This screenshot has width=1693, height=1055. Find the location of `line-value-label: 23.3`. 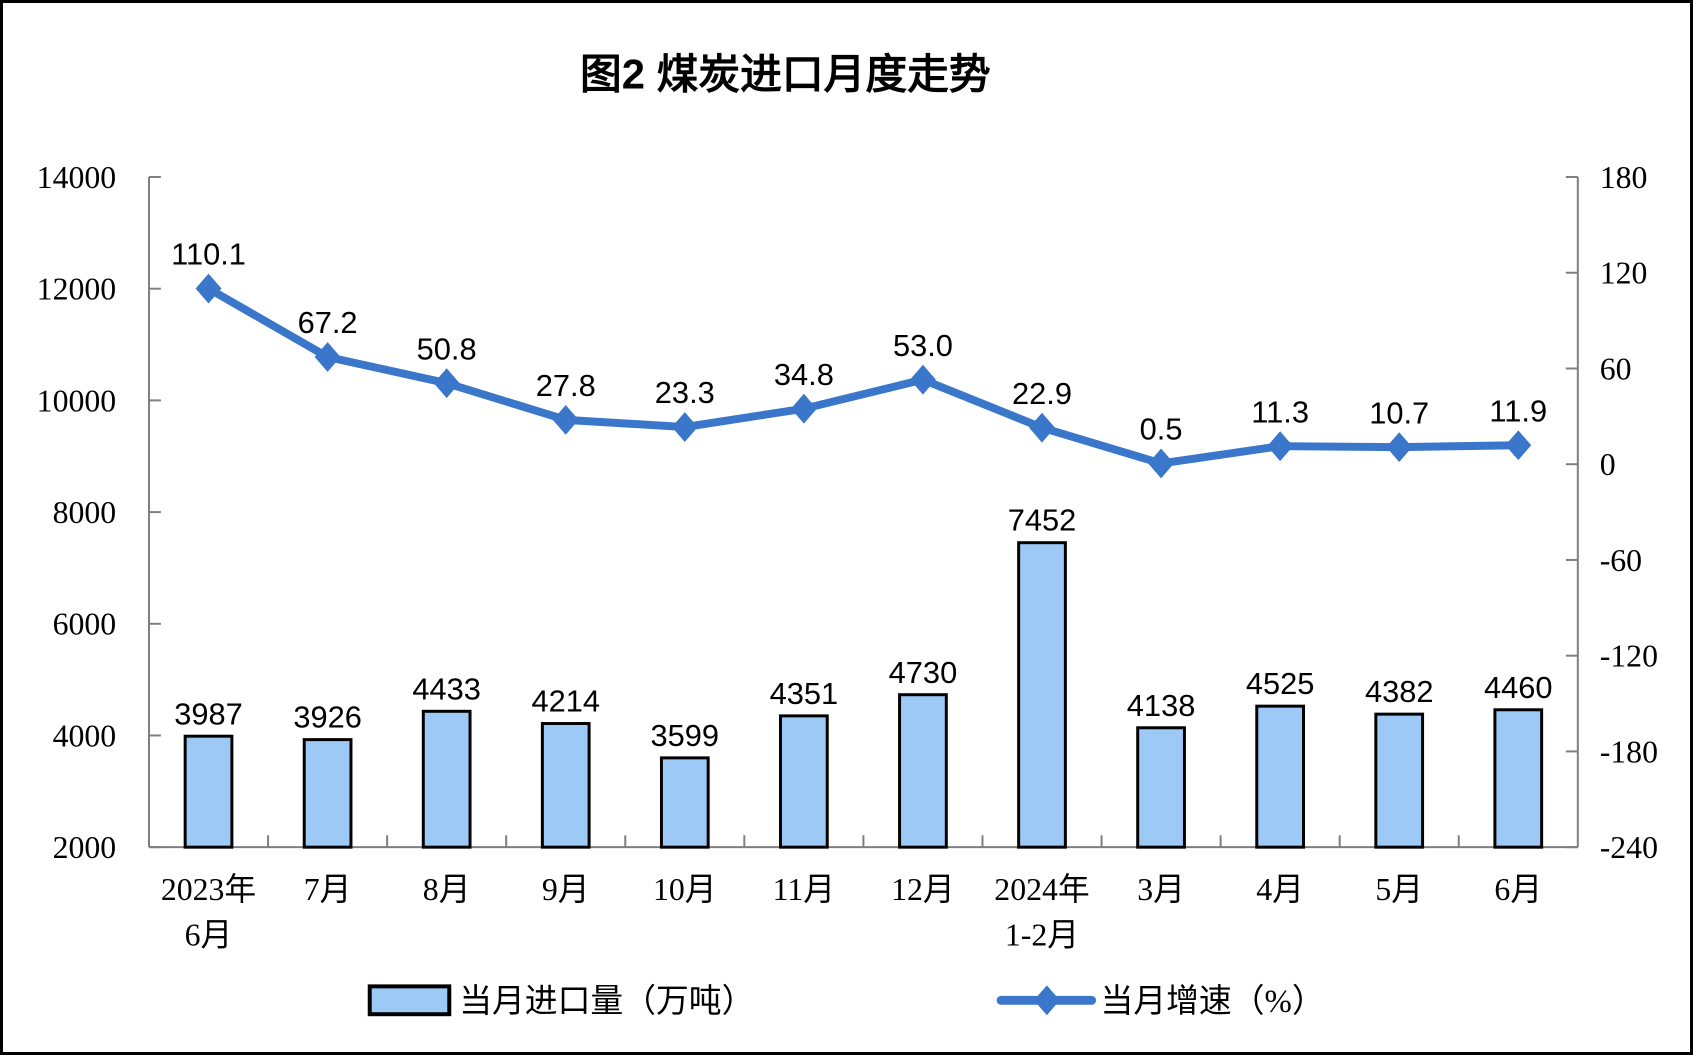

line-value-label: 23.3 is located at coordinates (685, 392).